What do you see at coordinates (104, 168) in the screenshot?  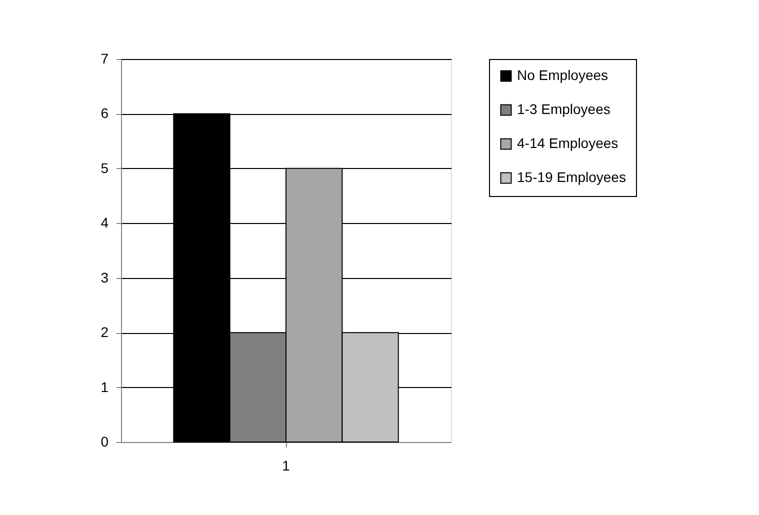 I see `y-tick-label: 5` at bounding box center [104, 168].